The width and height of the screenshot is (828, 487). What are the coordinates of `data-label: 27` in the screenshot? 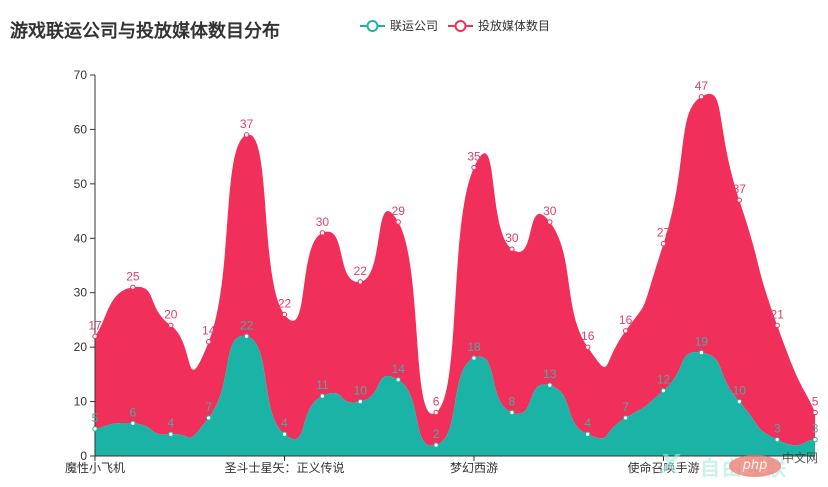 It's located at (664, 233).